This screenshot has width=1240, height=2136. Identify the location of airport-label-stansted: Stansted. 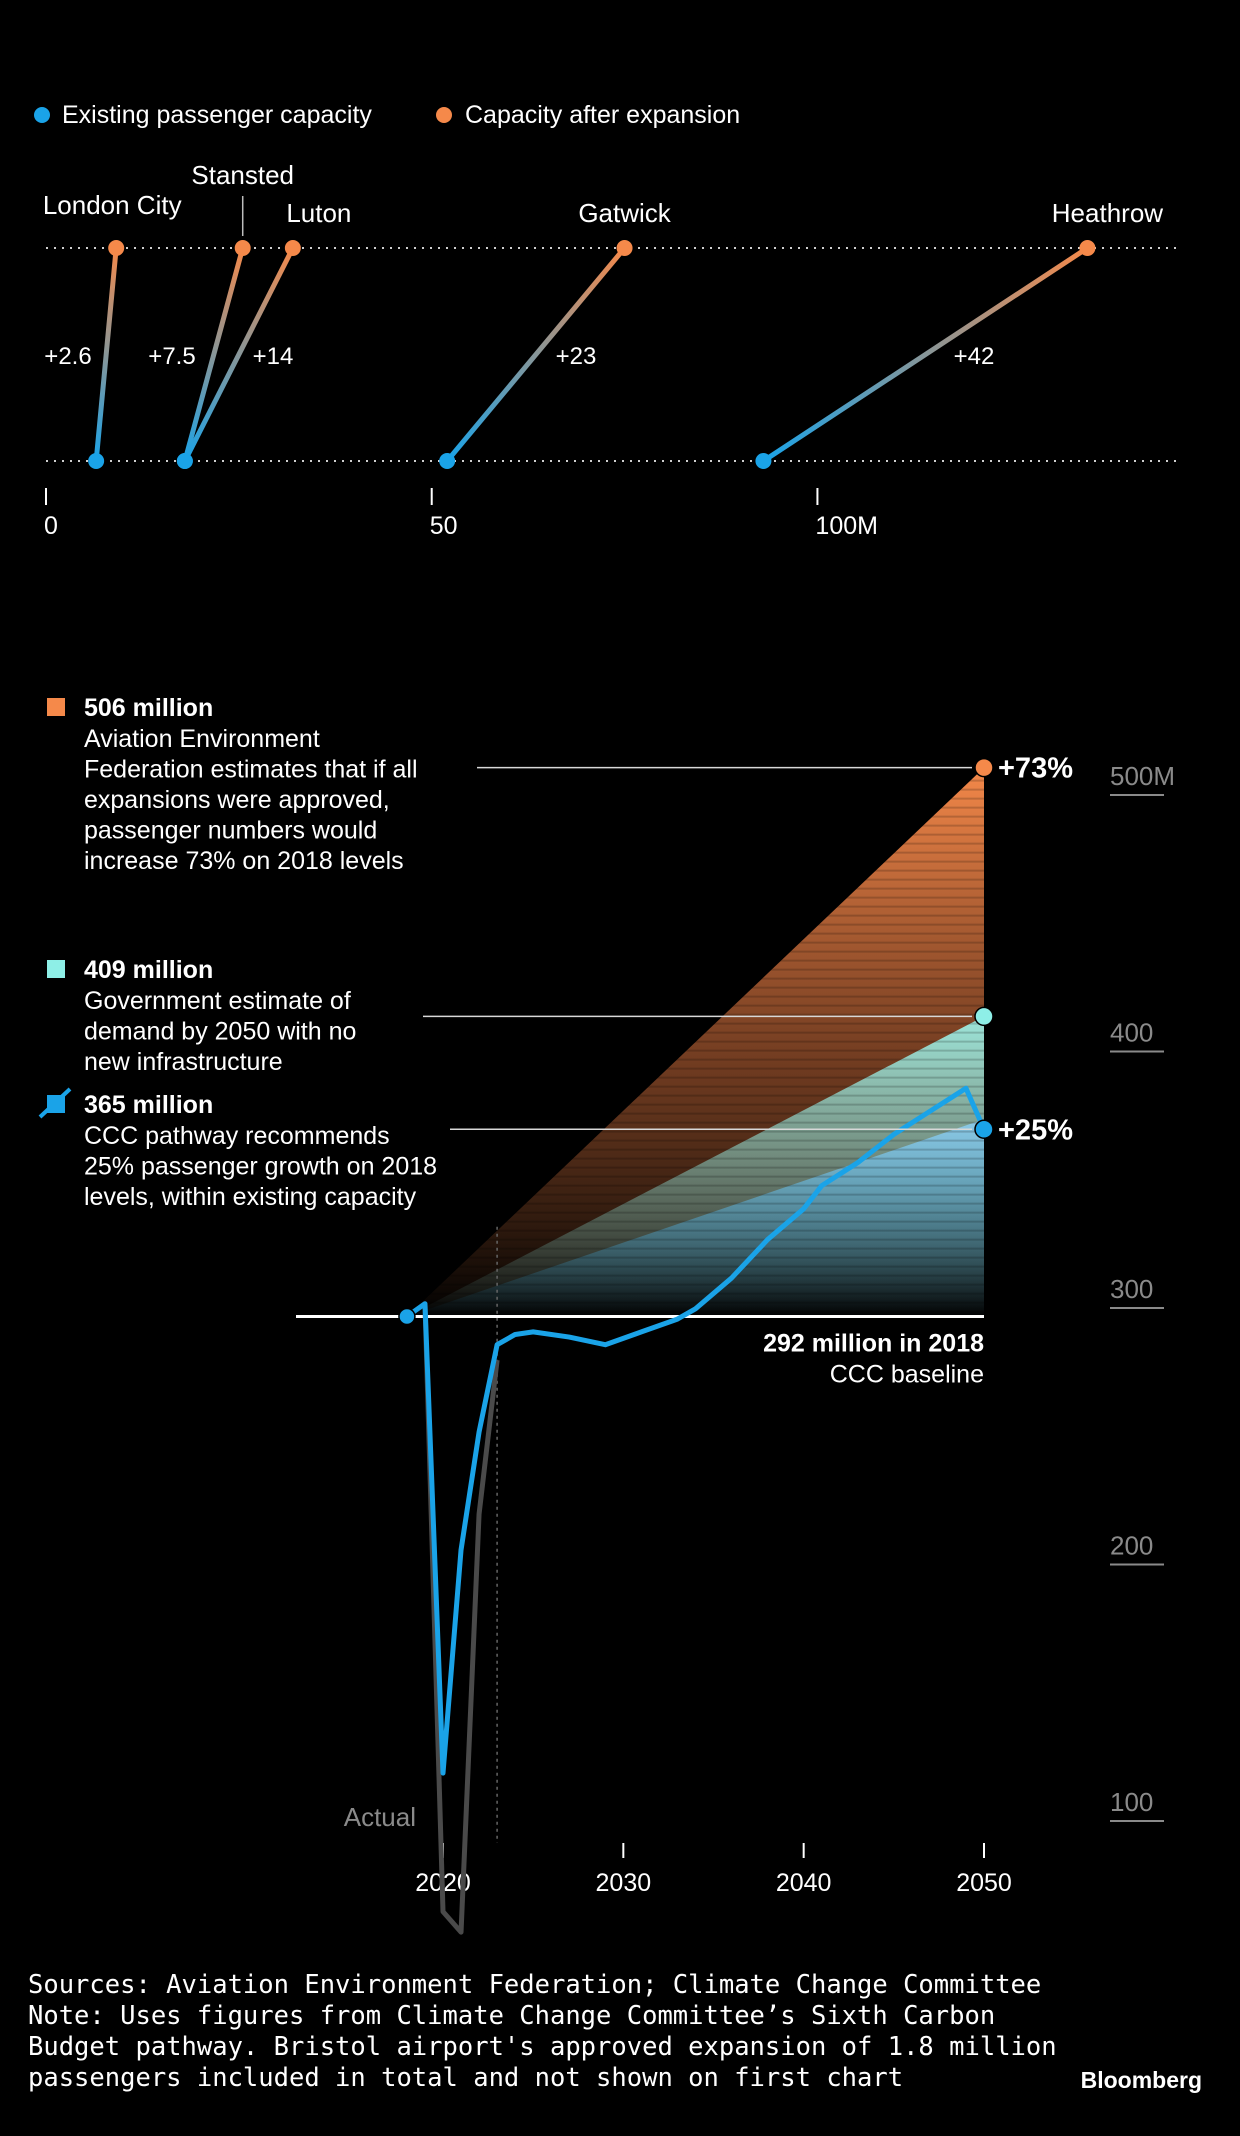
(242, 175).